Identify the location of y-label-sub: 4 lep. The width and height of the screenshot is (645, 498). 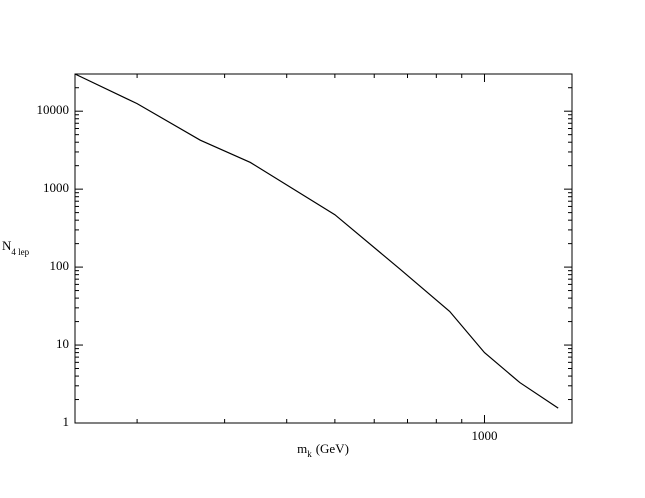
(20, 252).